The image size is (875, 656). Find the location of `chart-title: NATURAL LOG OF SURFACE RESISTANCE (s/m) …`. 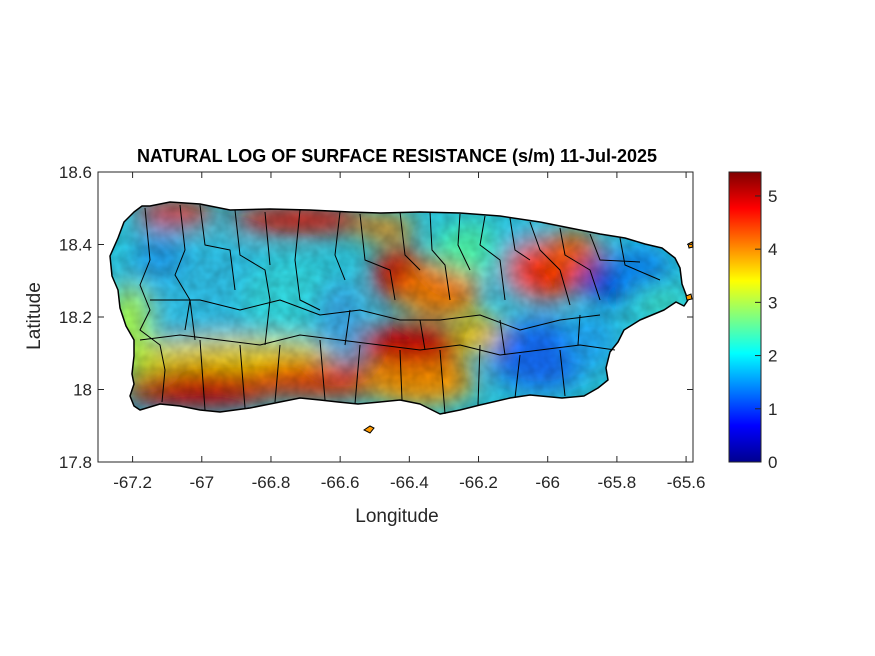

chart-title: NATURAL LOG OF SURFACE RESISTANCE (s/m) … is located at coordinates (397, 156).